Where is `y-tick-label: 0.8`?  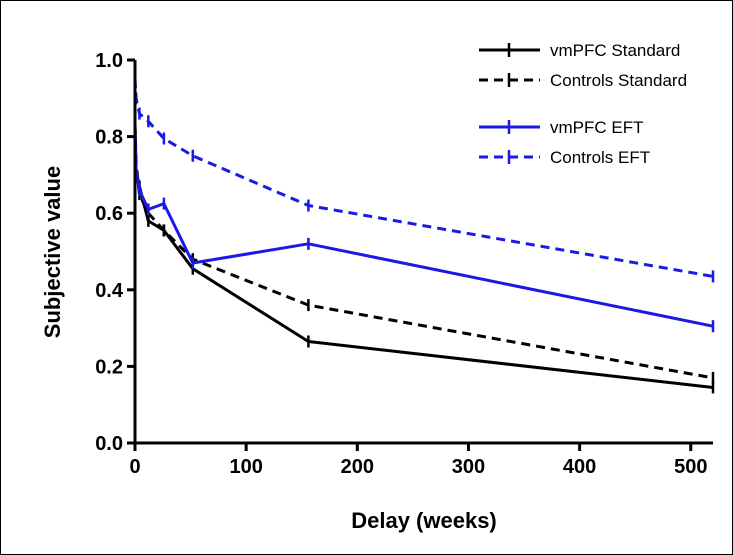
y-tick-label: 0.8 is located at coordinates (109, 138).